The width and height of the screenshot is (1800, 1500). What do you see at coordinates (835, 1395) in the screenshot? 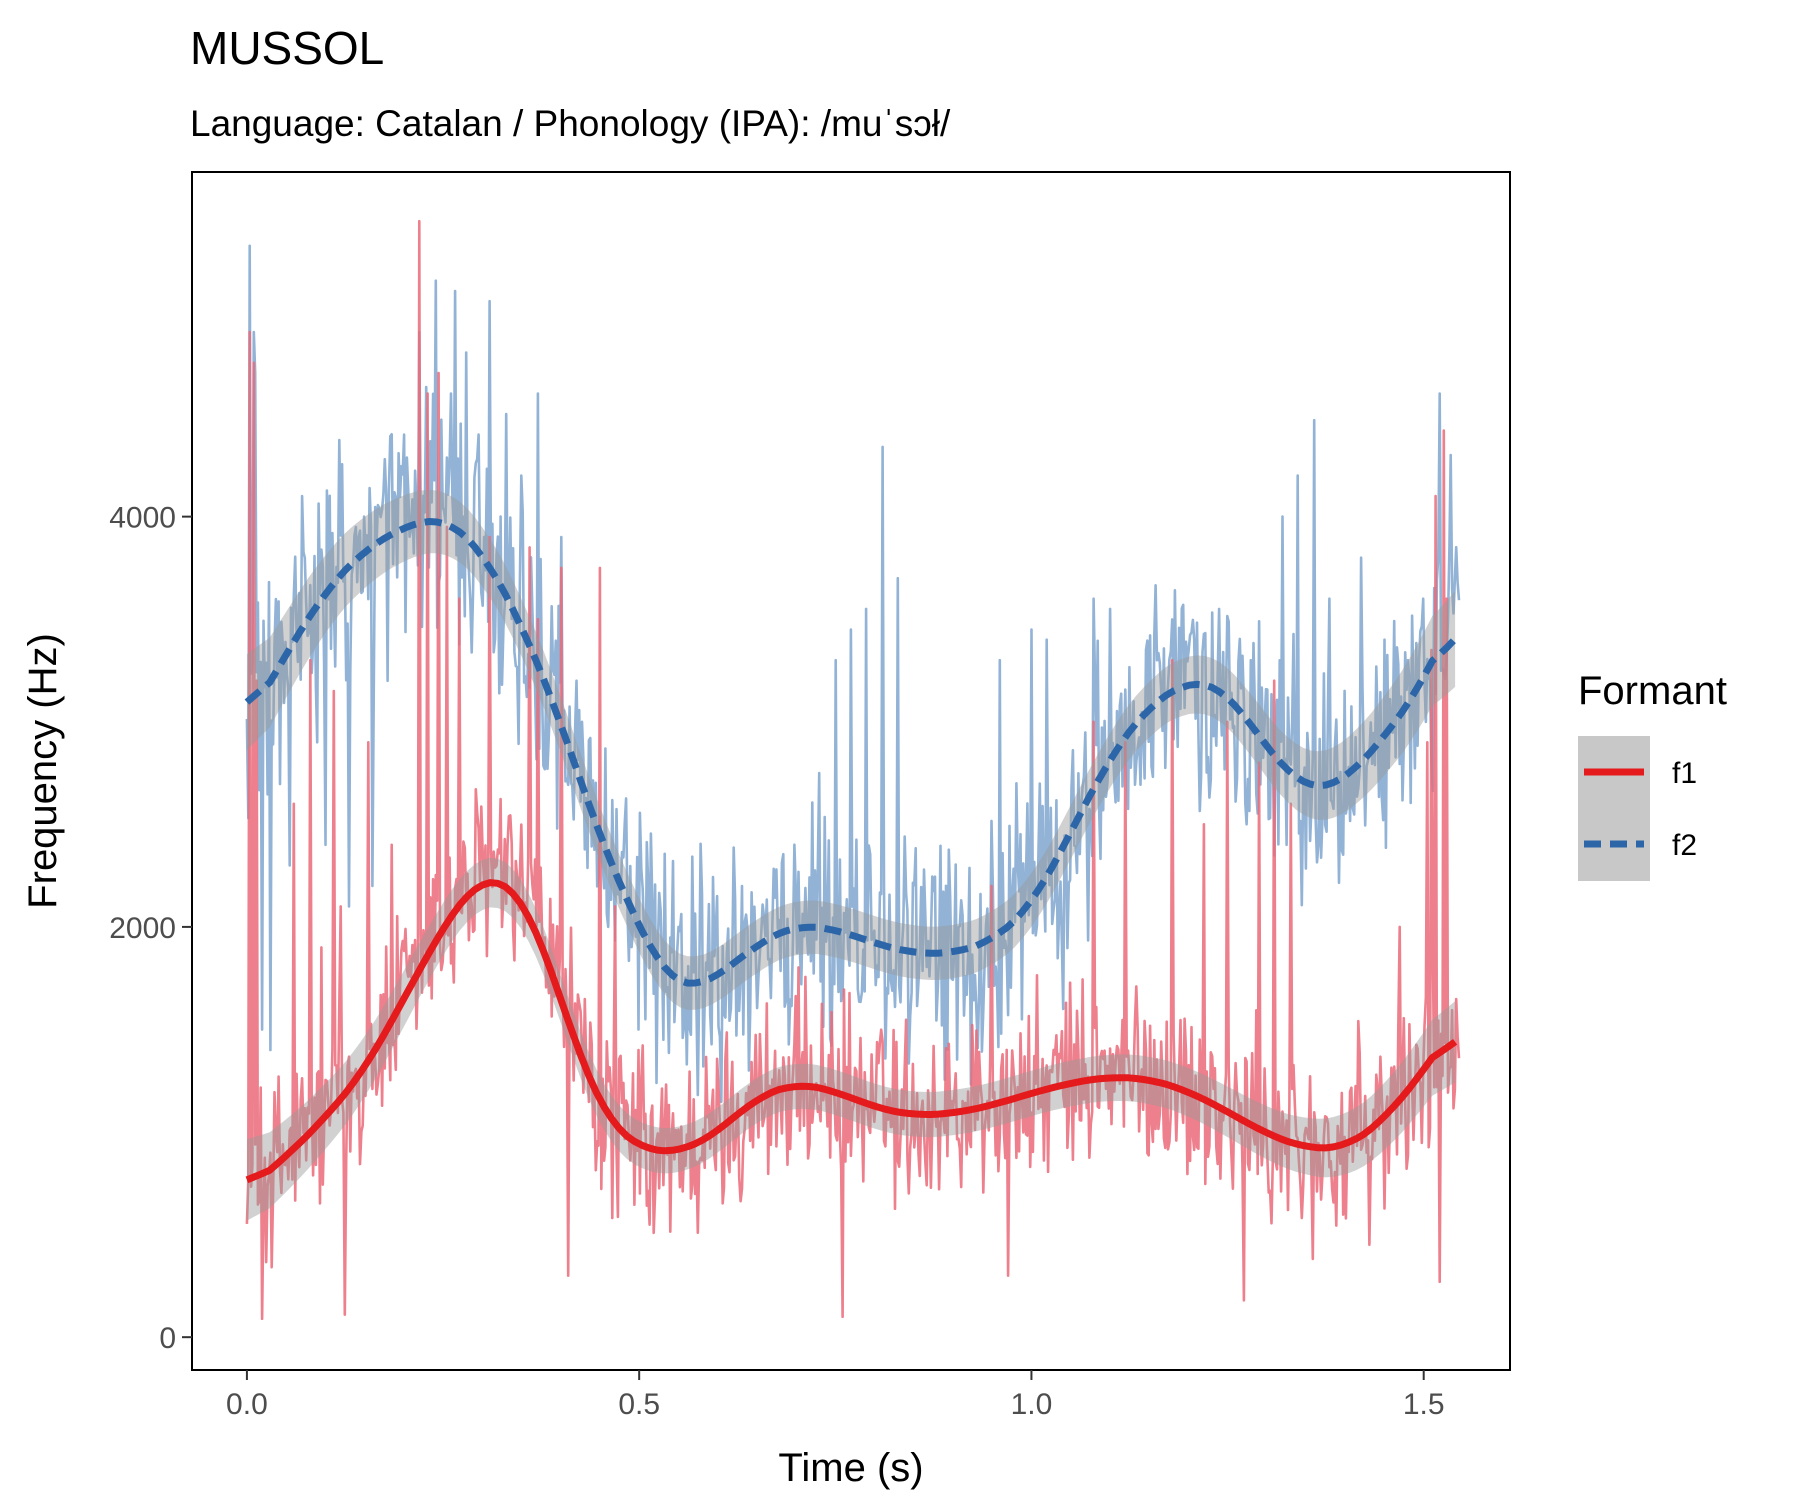
I see `x-axis: 0.0 0.5 1.0 1.5` at bounding box center [835, 1395].